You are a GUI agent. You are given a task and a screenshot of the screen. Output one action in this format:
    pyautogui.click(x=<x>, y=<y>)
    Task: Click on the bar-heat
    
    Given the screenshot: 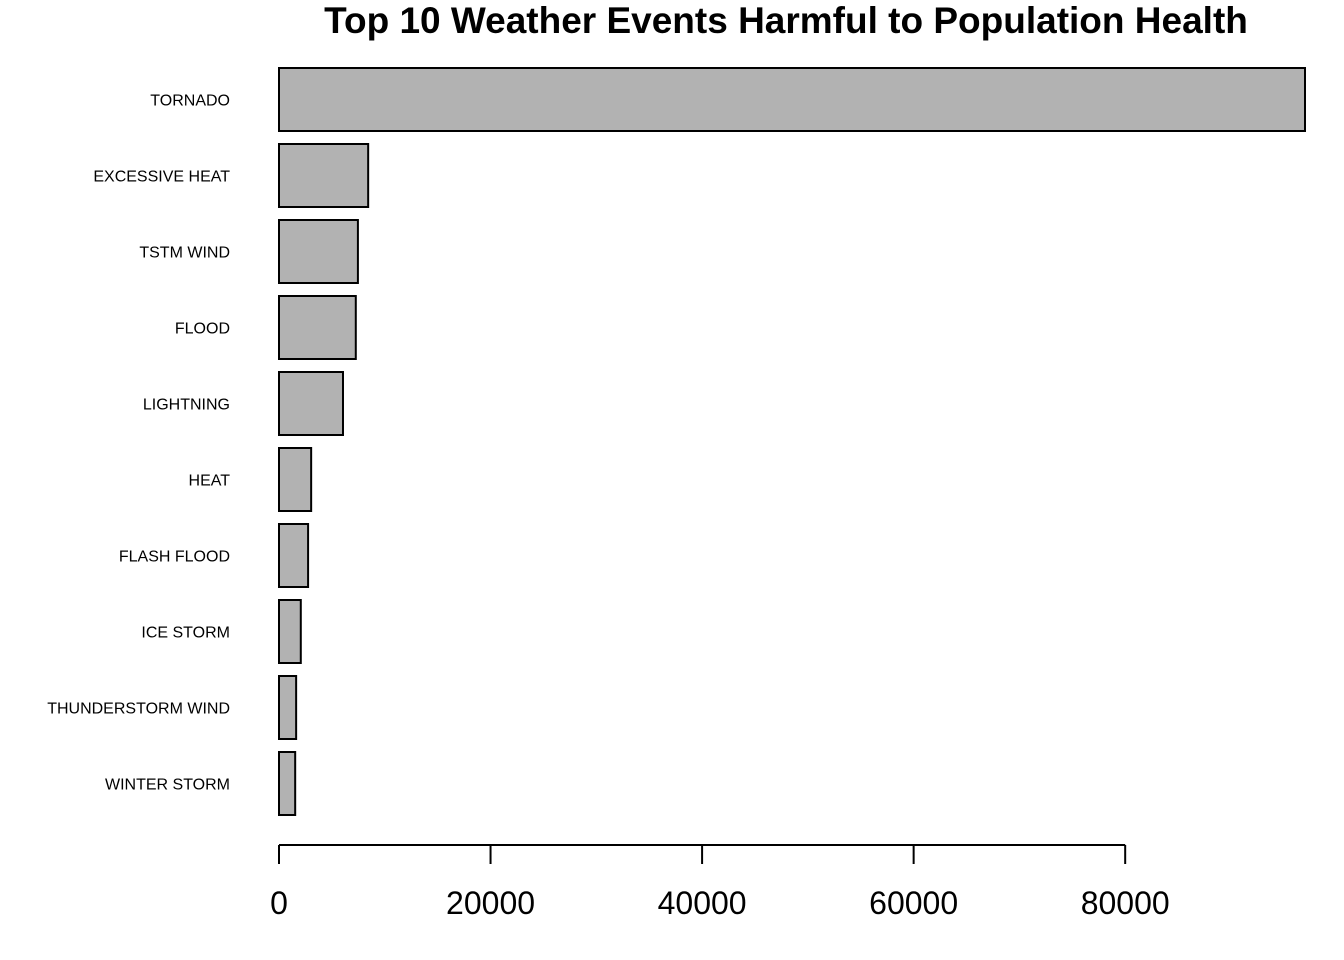 What is the action you would take?
    pyautogui.click(x=295, y=479)
    